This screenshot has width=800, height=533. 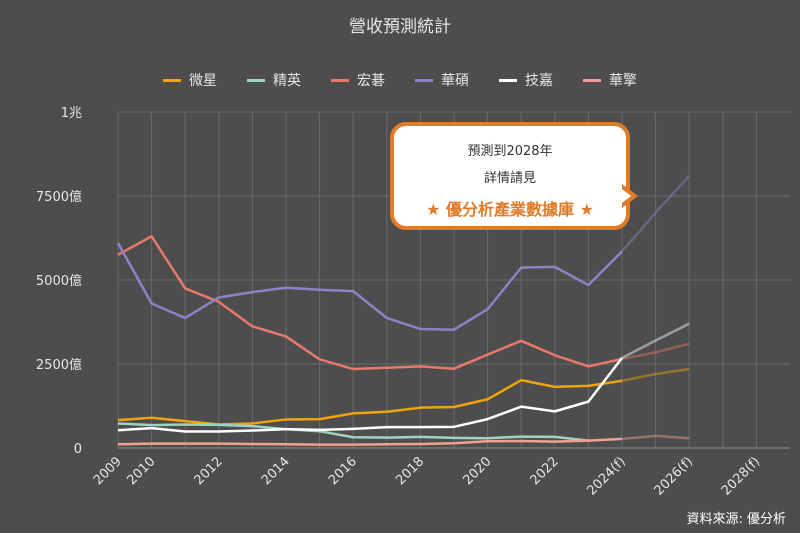 I want to click on legend-item: 華碩, so click(x=442, y=80).